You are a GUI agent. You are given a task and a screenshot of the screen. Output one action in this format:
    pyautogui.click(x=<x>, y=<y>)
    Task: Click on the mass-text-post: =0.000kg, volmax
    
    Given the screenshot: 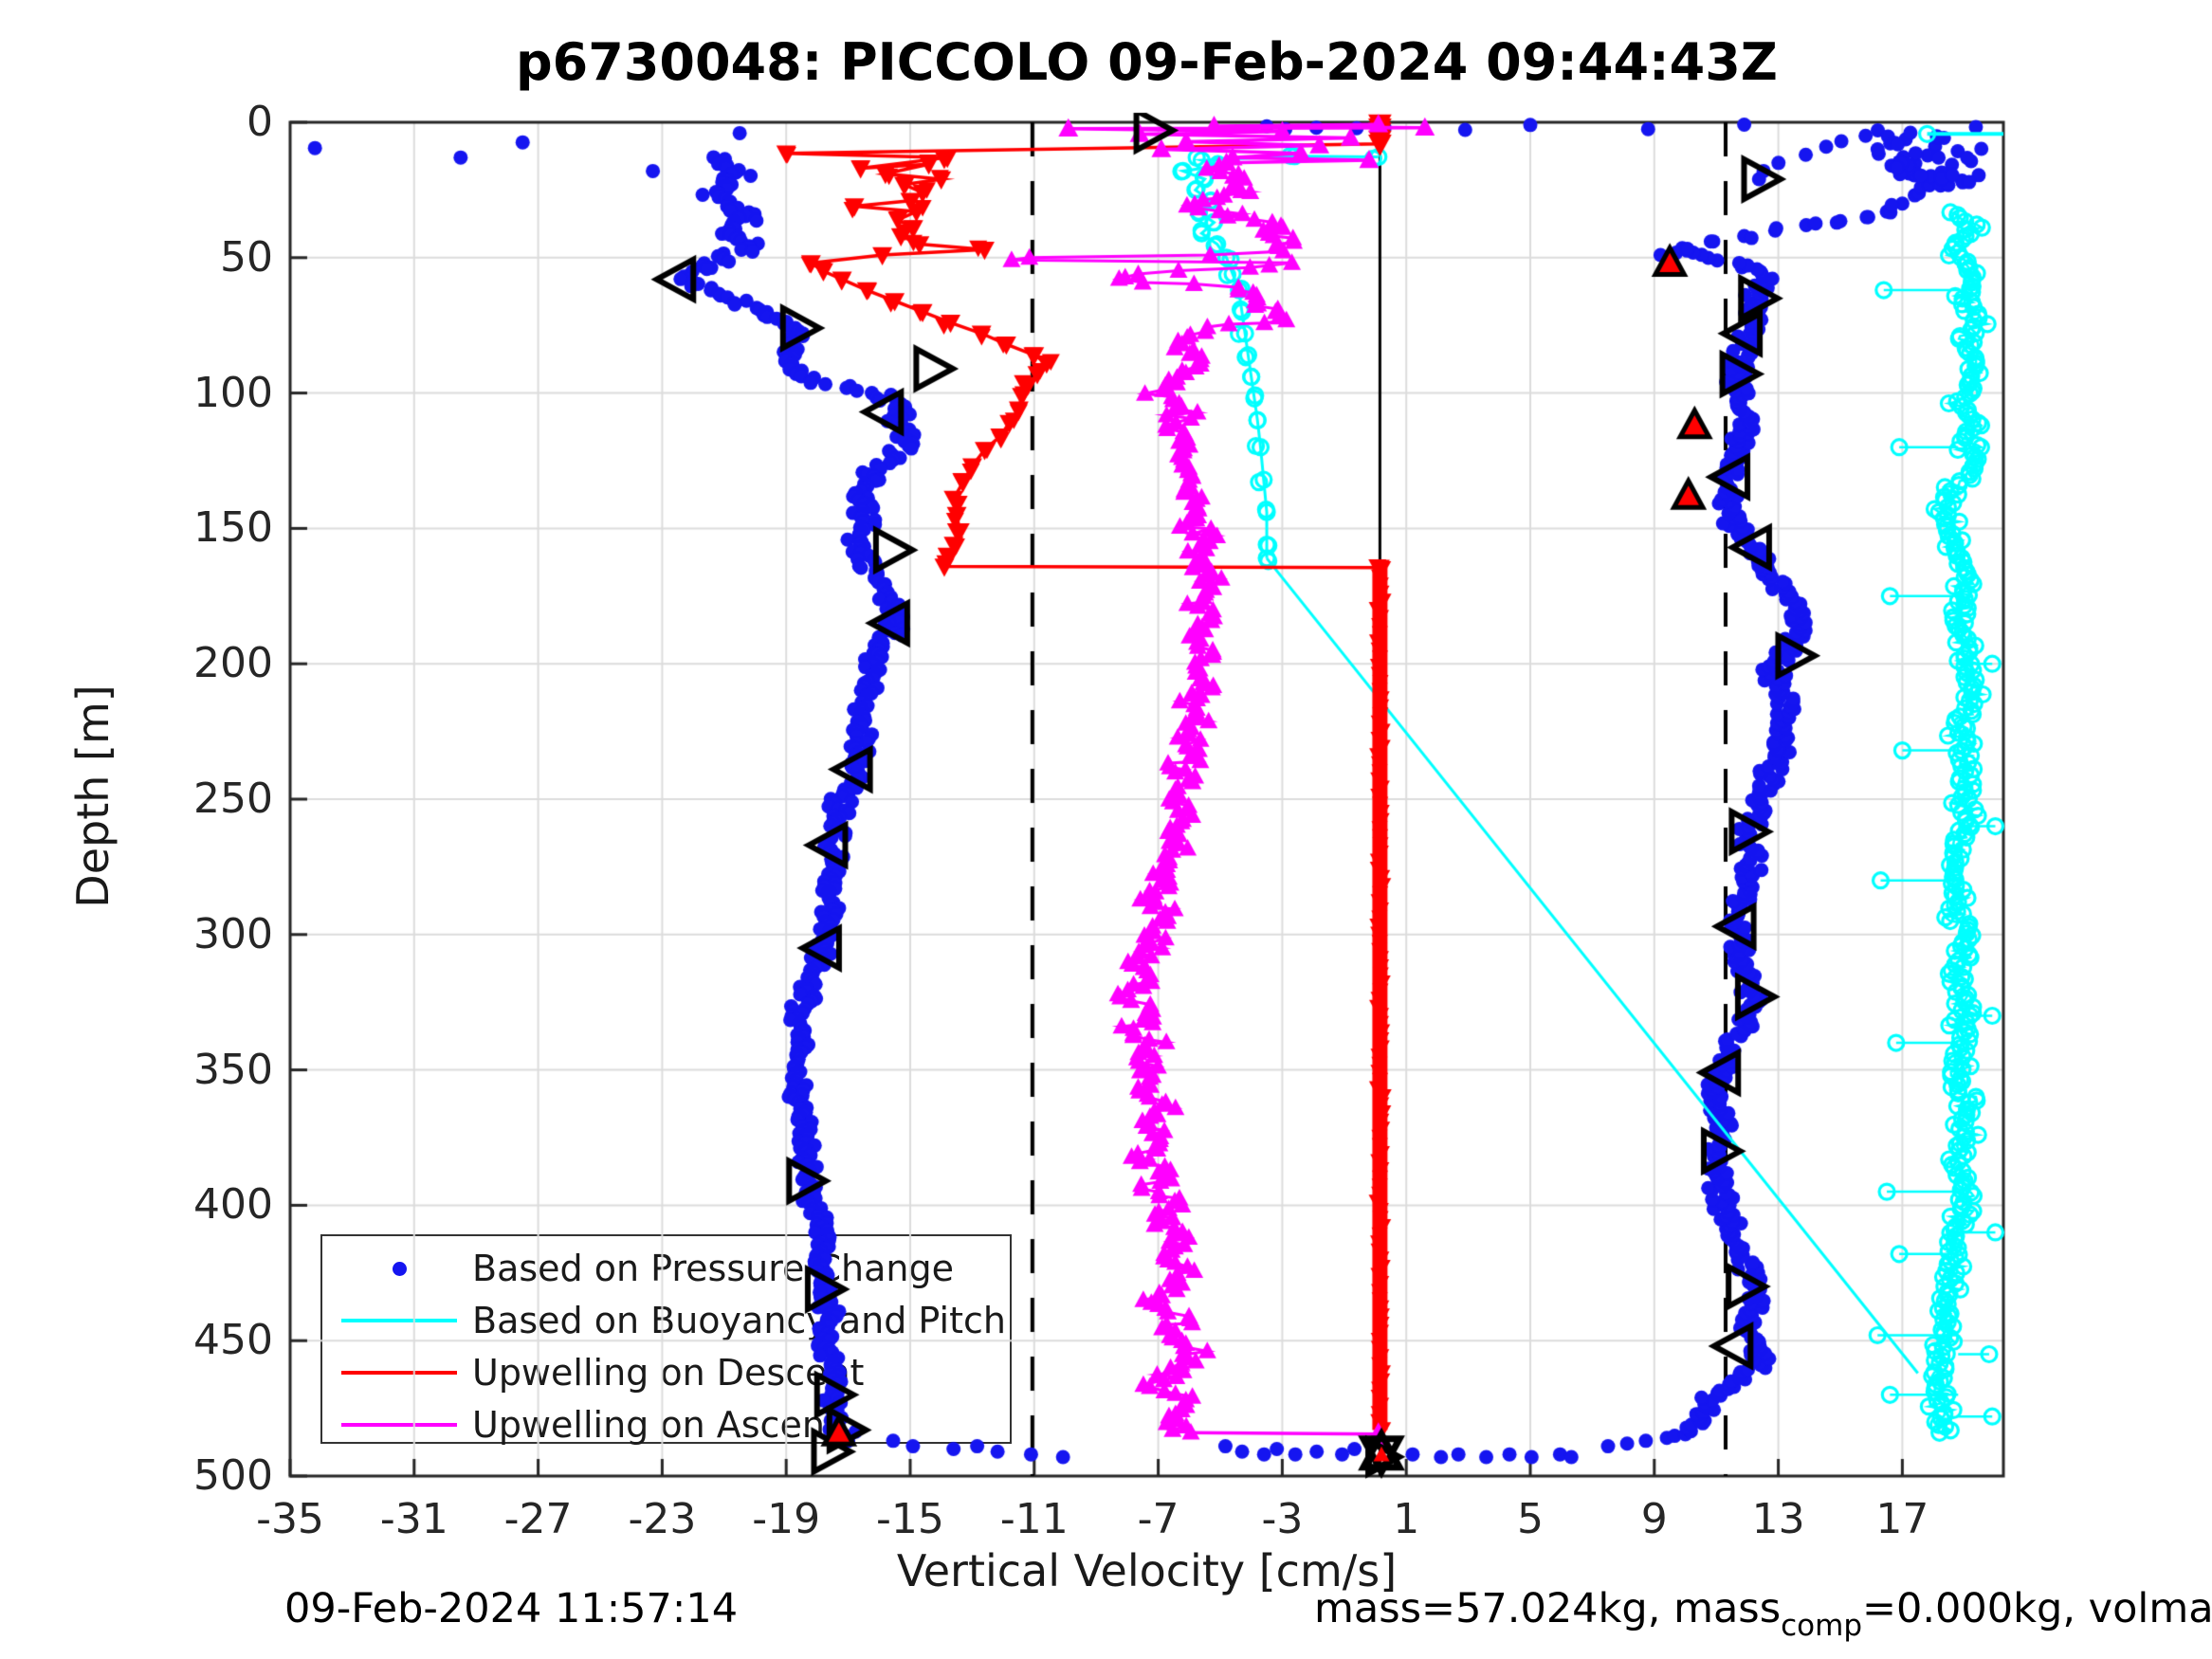 What is the action you would take?
    pyautogui.click(x=2037, y=1608)
    